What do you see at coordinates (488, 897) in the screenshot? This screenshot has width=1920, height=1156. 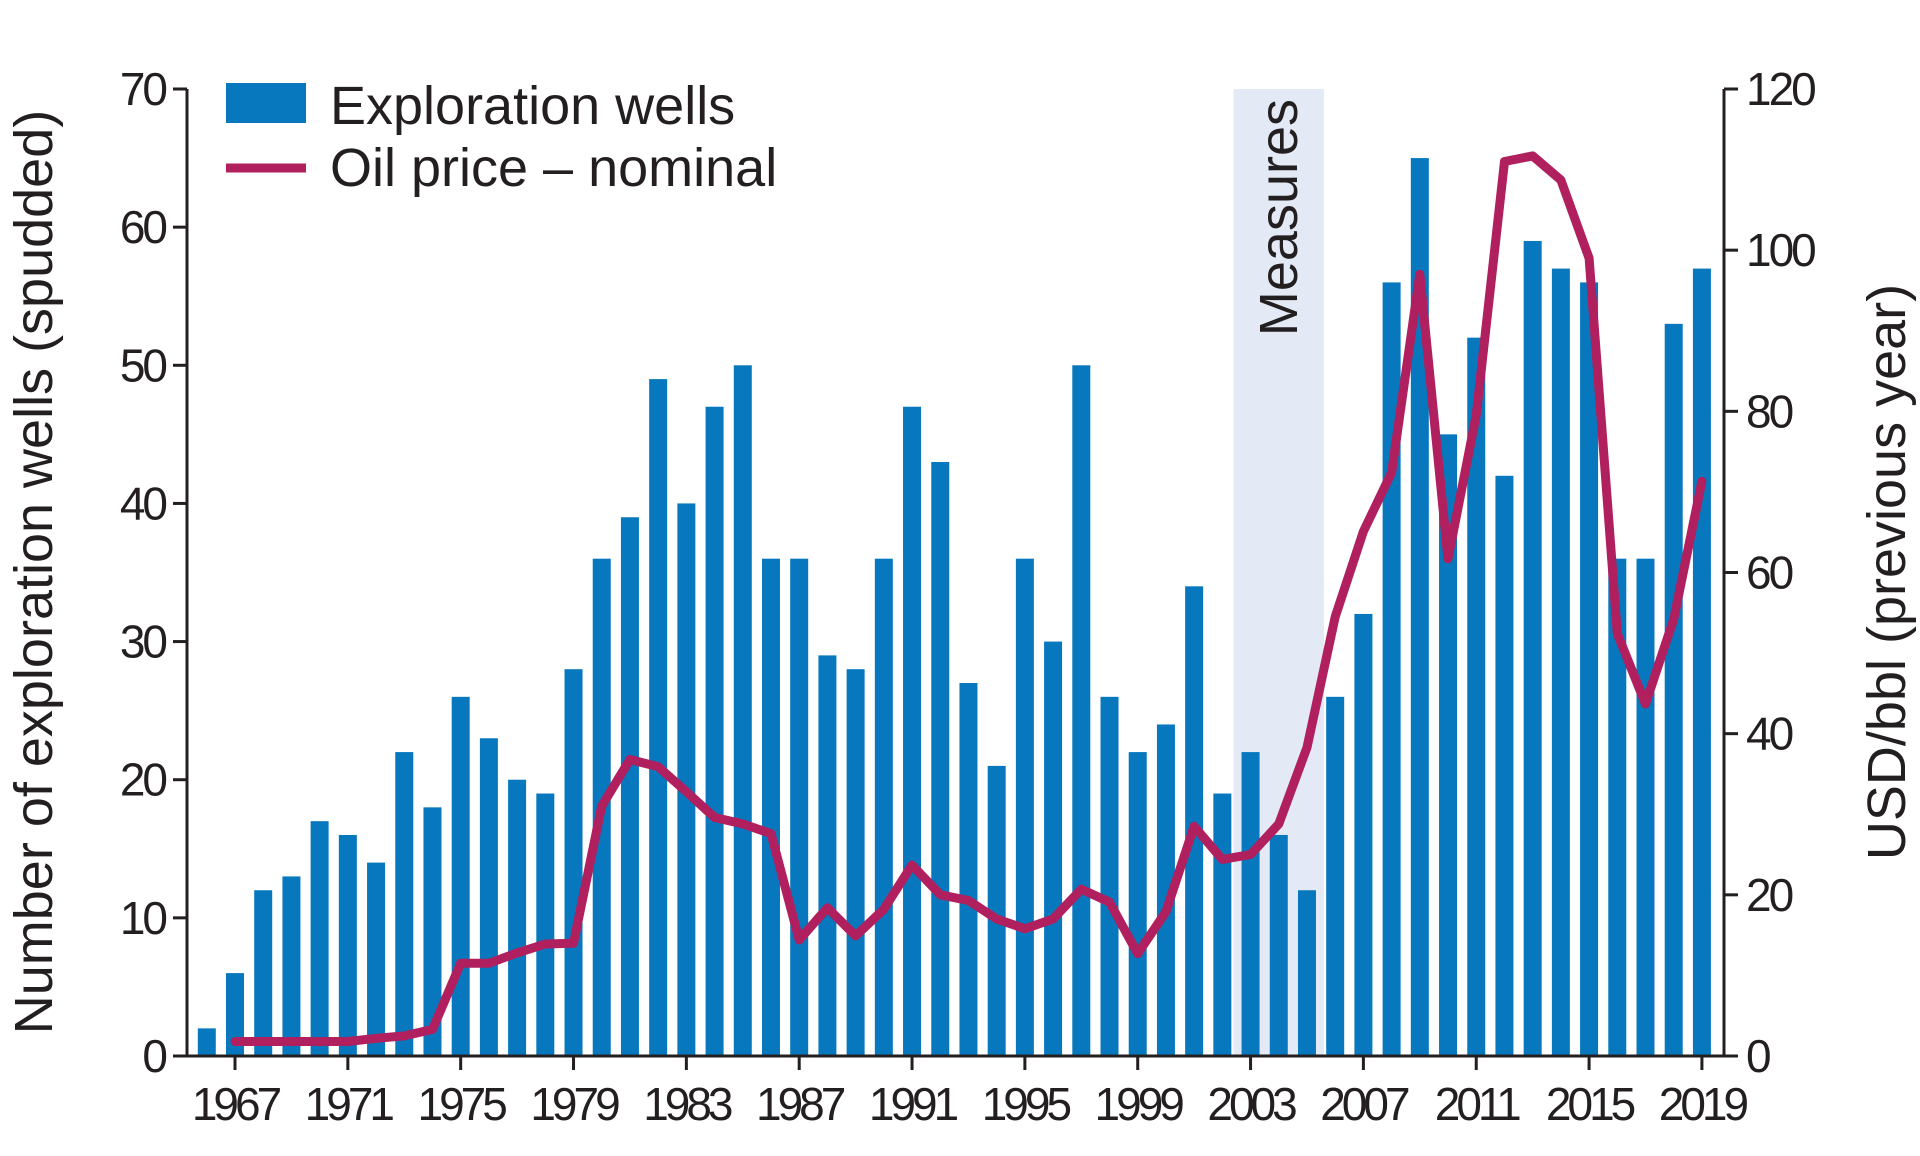 I see `bar-1976` at bounding box center [488, 897].